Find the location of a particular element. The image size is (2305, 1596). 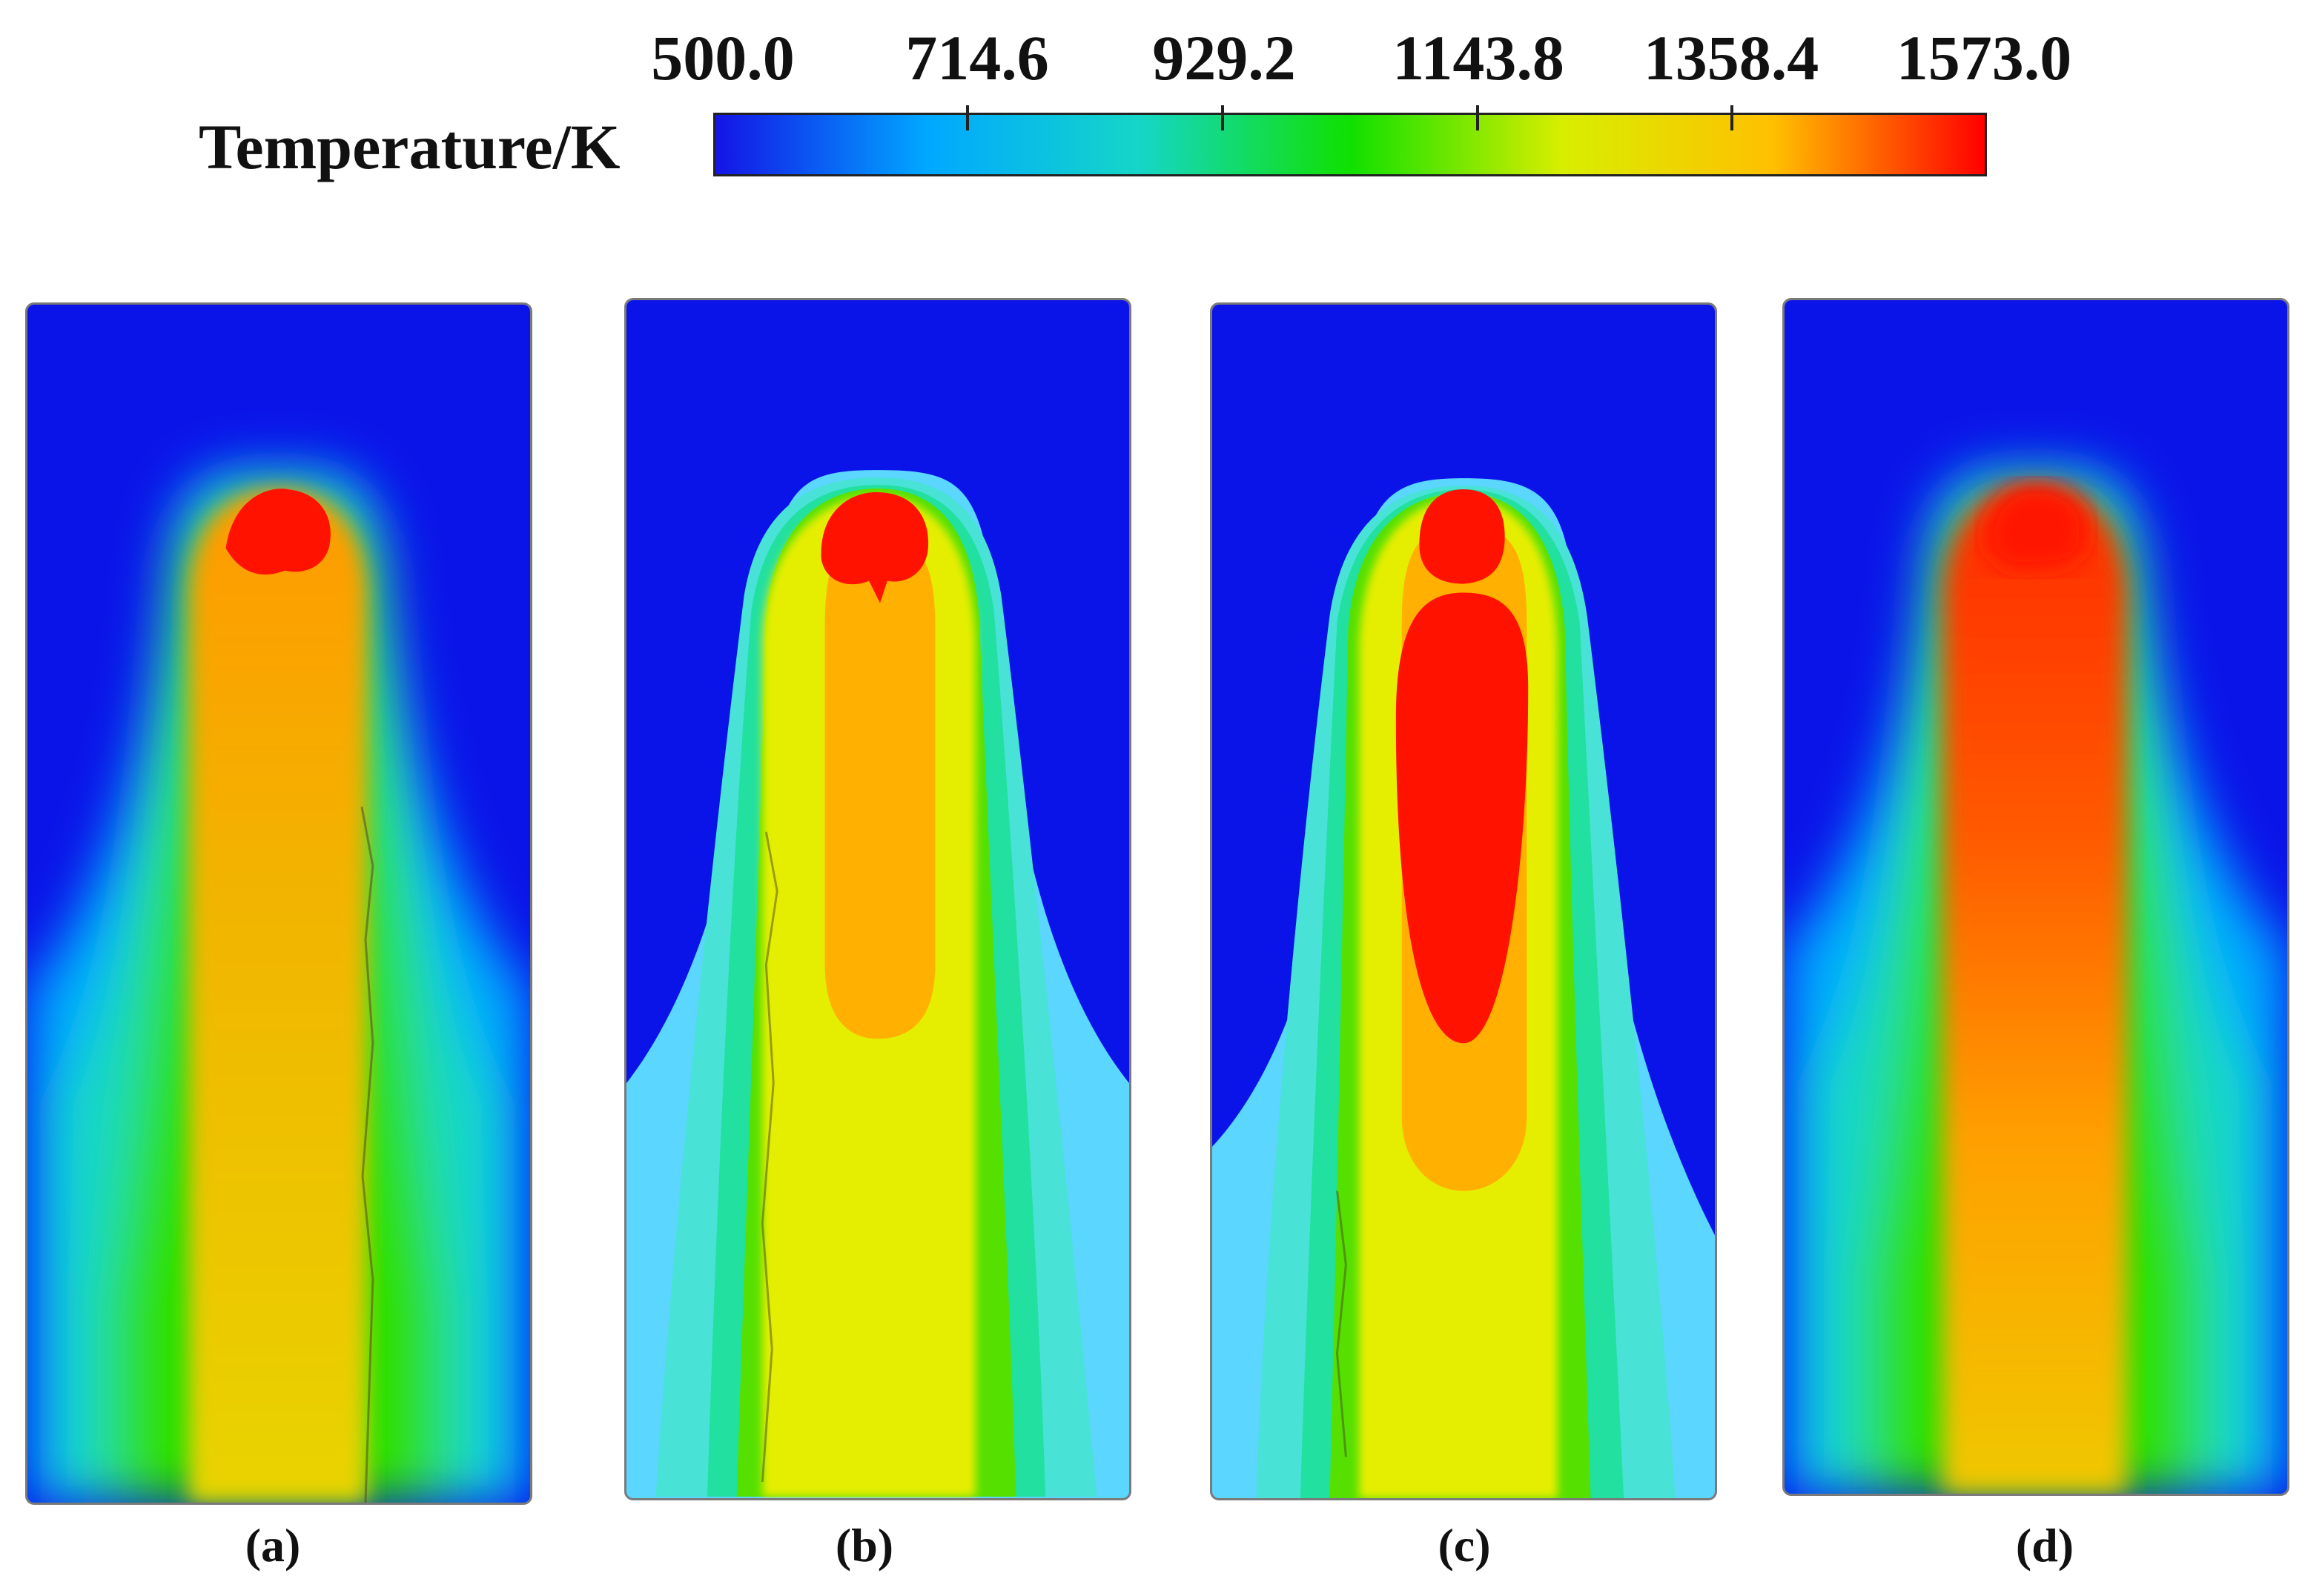

panel-label-c: (c) is located at coordinates (1465, 1545).